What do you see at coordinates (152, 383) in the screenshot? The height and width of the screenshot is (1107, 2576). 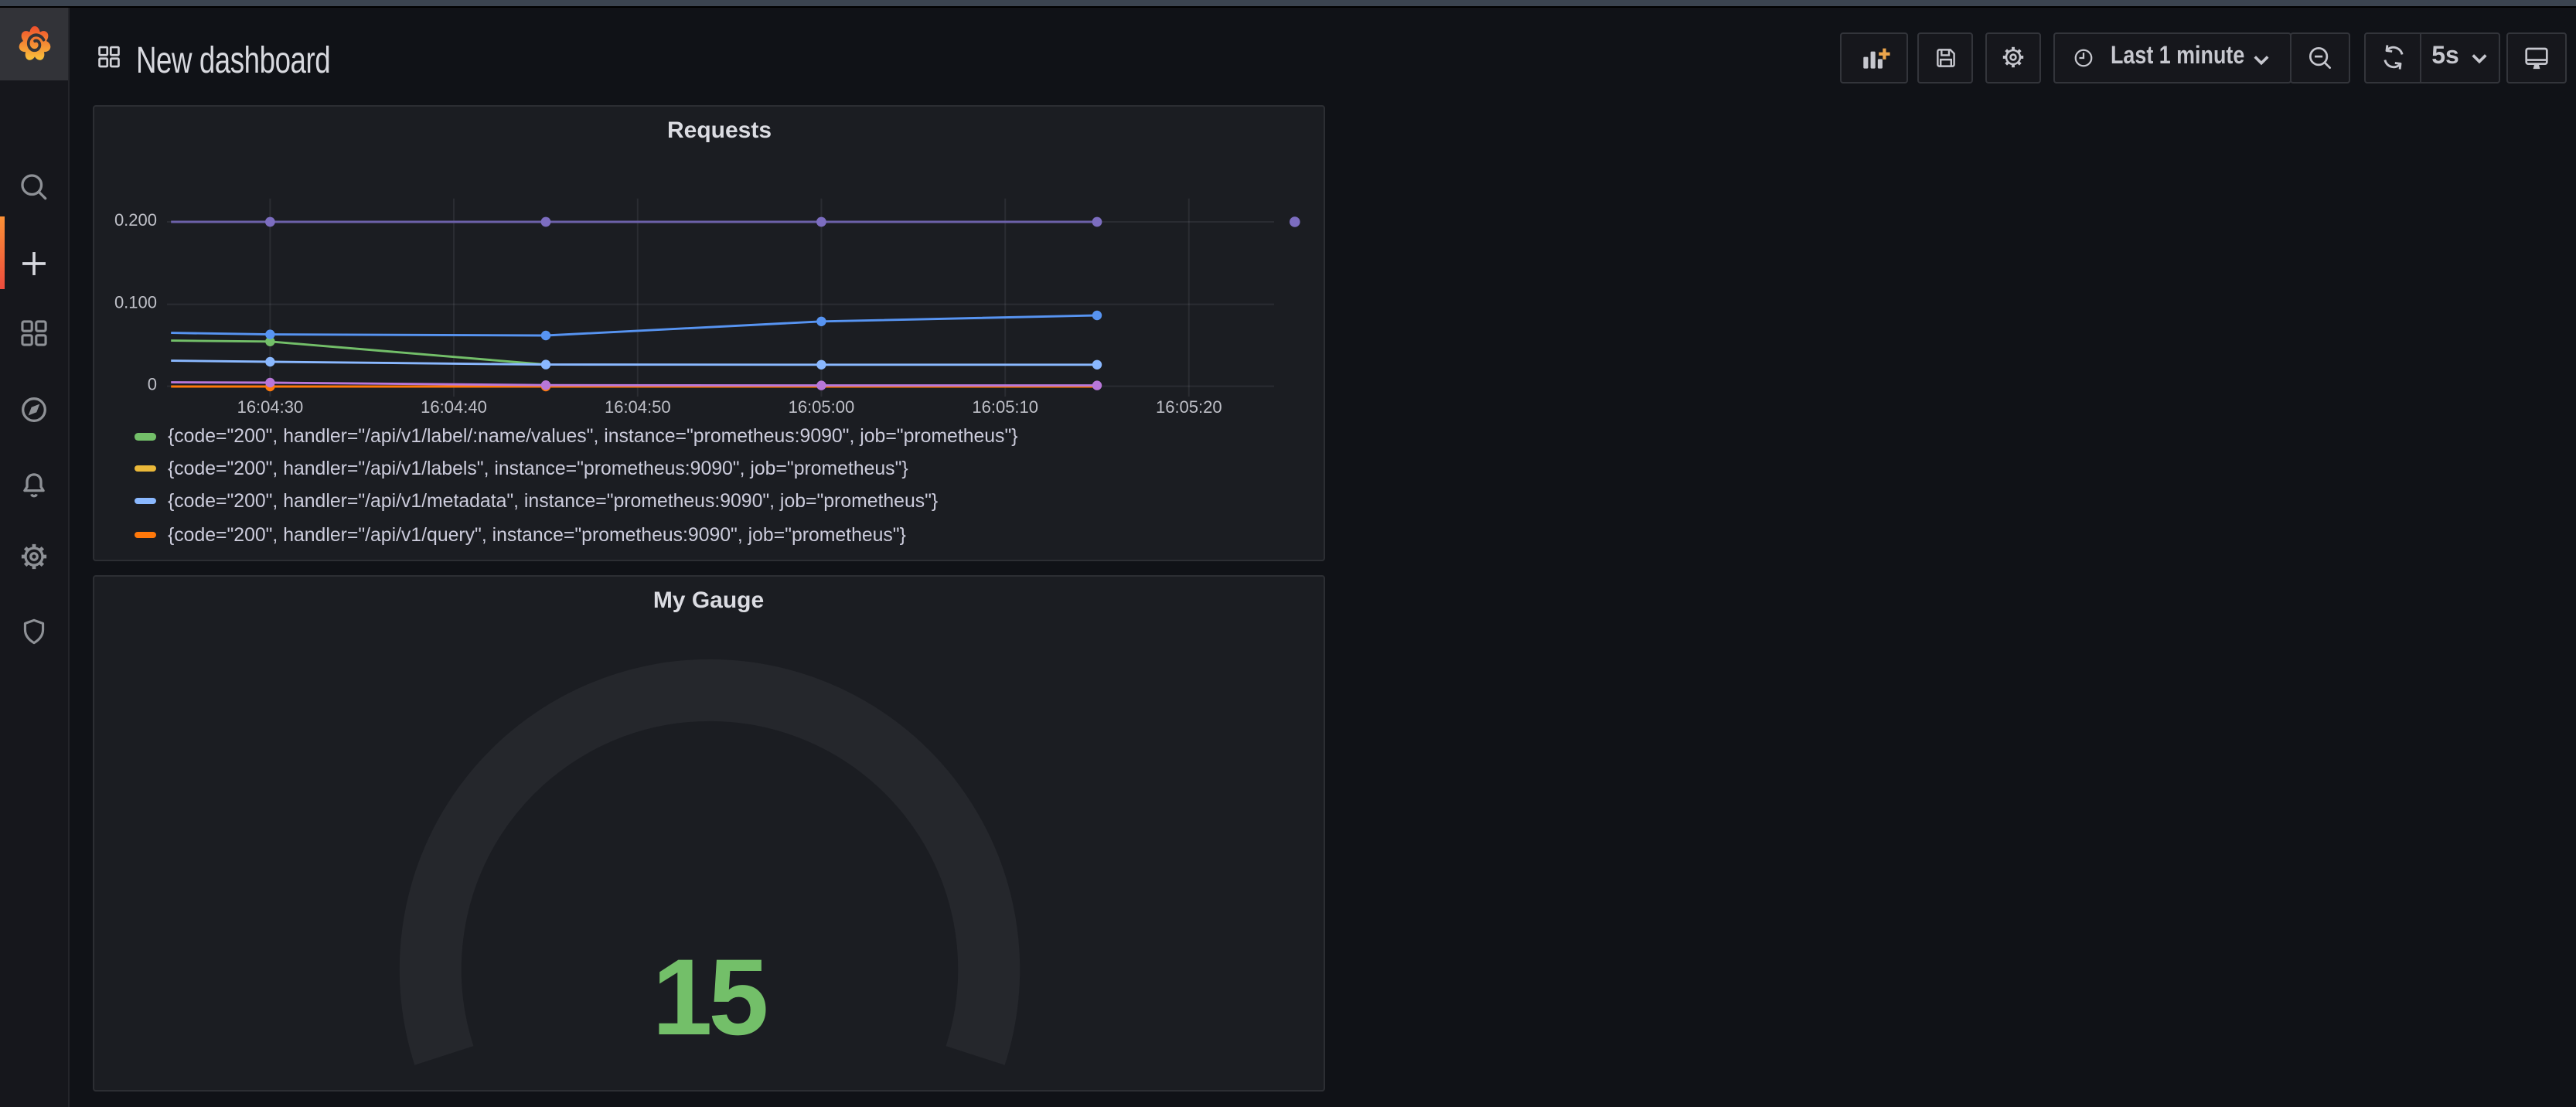 I see `svg-text: 0` at bounding box center [152, 383].